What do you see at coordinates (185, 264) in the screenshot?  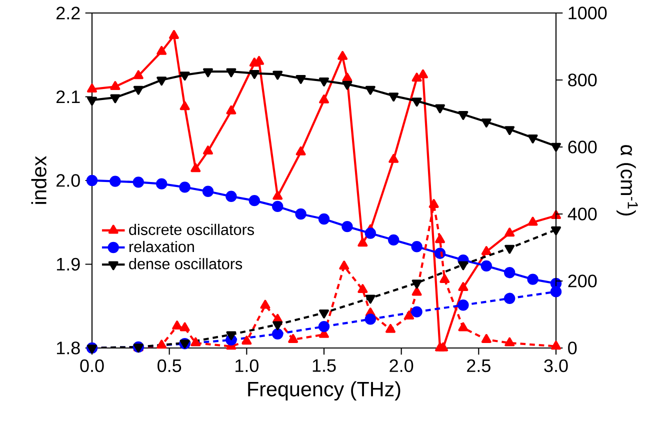 I see `legend-label: dense oscillators` at bounding box center [185, 264].